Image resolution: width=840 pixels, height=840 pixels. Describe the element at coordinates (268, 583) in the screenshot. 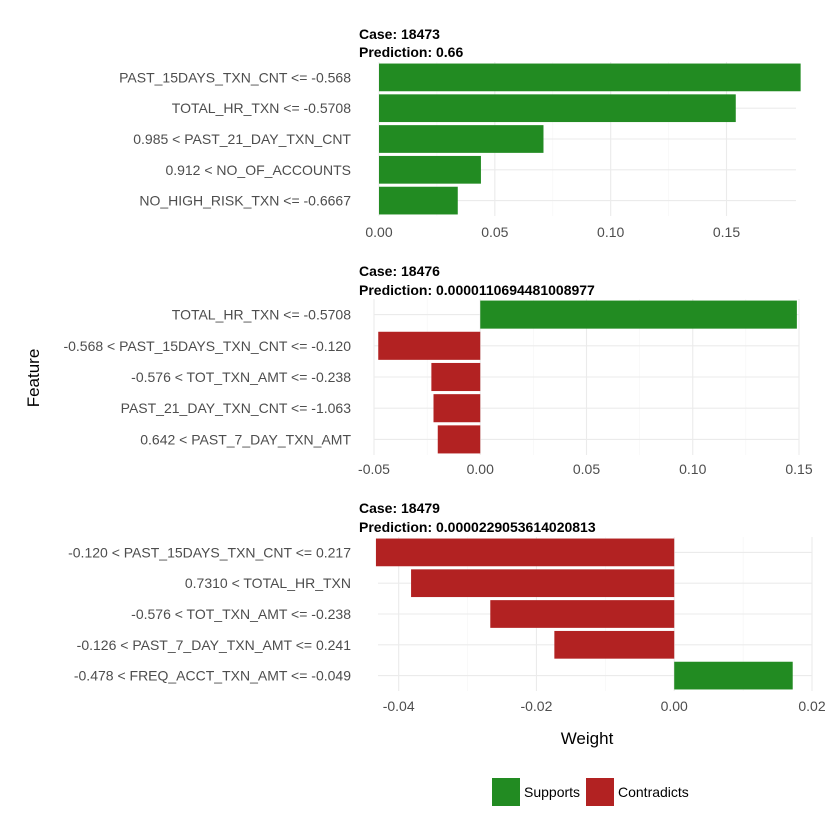

I see `feature-label: 0.7310 < TOTAL_HR_TXN` at that location.